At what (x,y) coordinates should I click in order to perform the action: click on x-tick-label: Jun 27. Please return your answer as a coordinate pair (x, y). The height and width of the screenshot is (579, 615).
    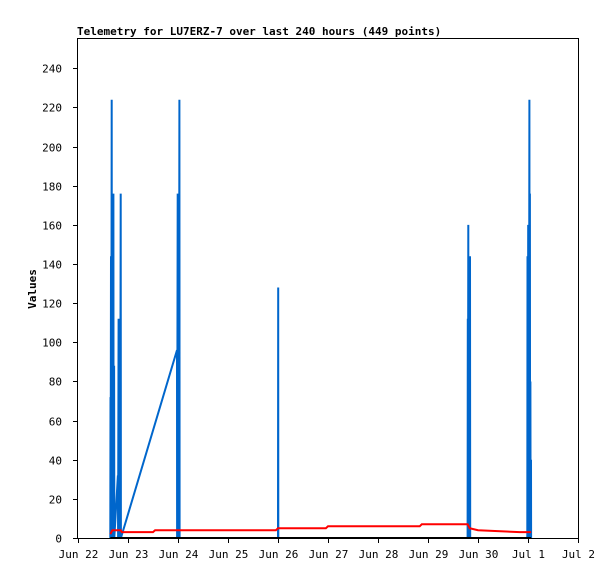
    Looking at the image, I should click on (329, 554).